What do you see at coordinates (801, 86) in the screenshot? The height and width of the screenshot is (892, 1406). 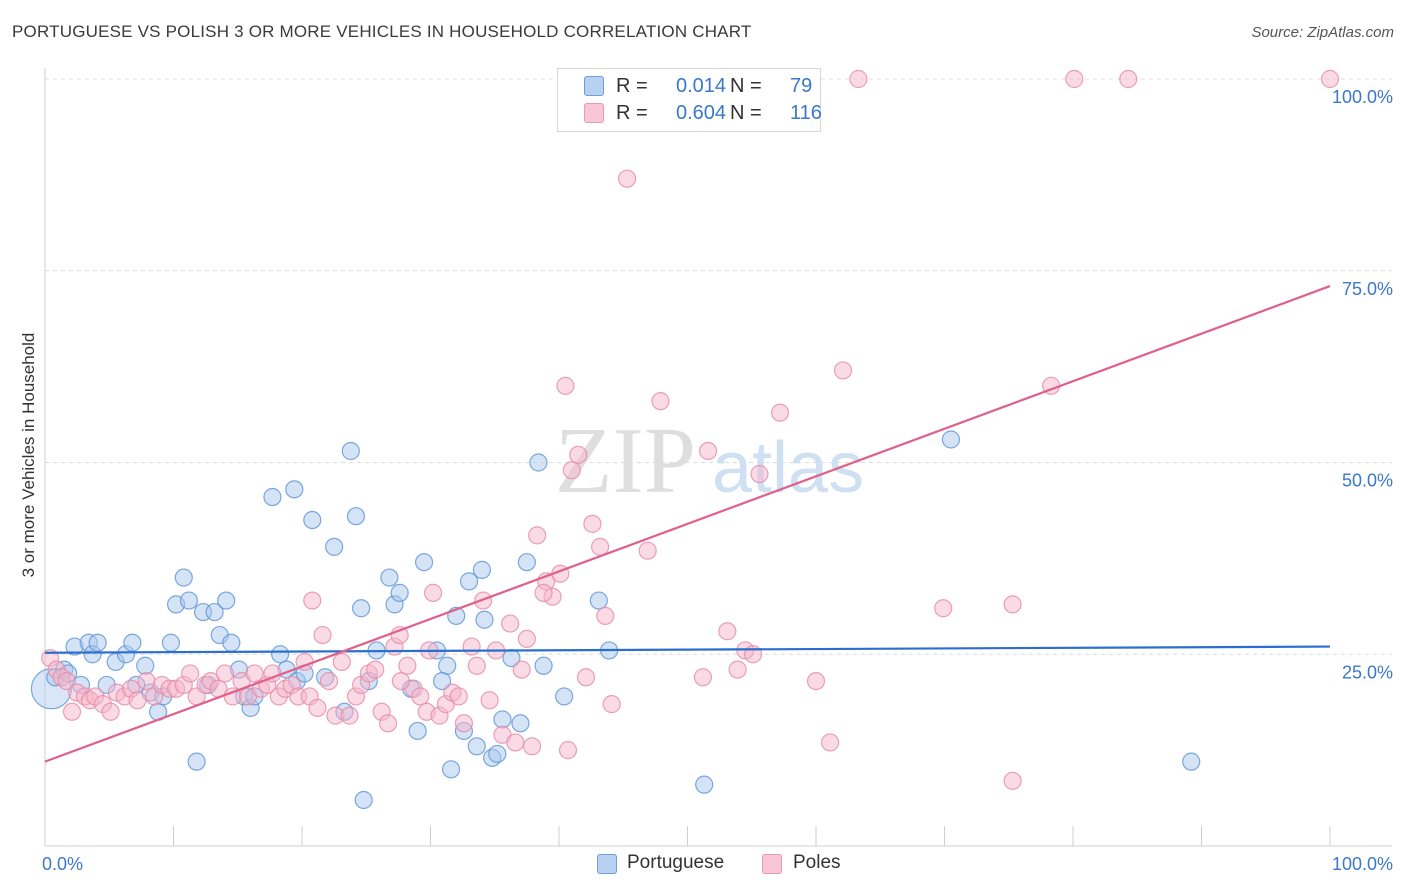 I see `legend-n-value: 79` at bounding box center [801, 86].